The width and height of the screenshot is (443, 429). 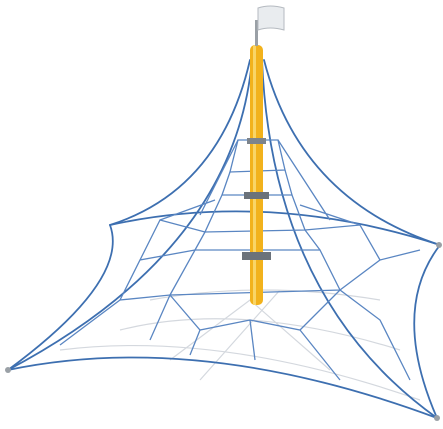 I want to click on pole-highlight, so click(x=254, y=175).